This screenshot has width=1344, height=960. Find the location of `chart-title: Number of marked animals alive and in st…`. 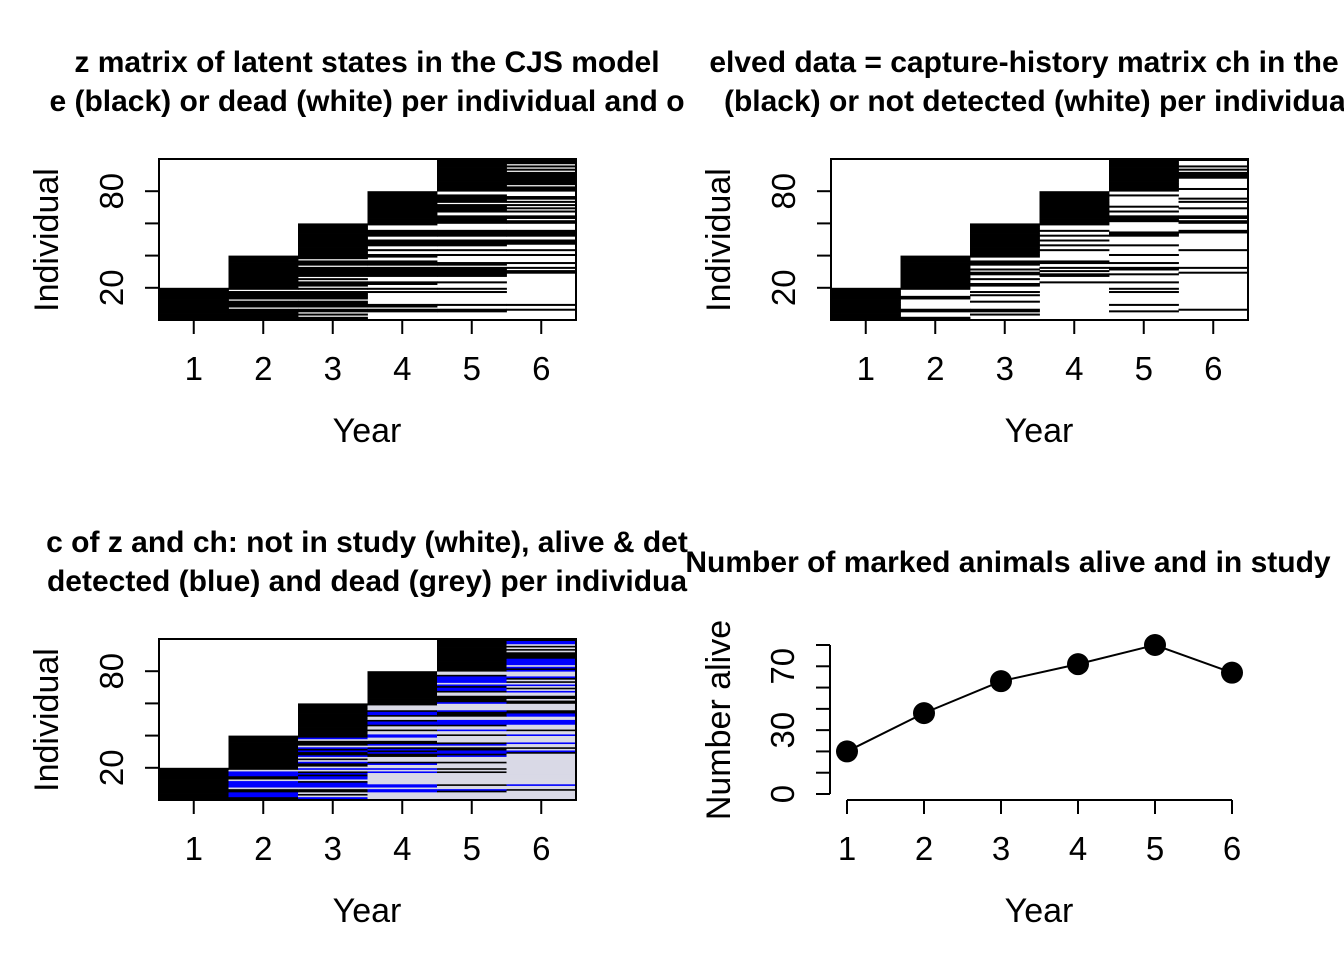

chart-title: Number of marked animals alive and in st… is located at coordinates (1008, 562).